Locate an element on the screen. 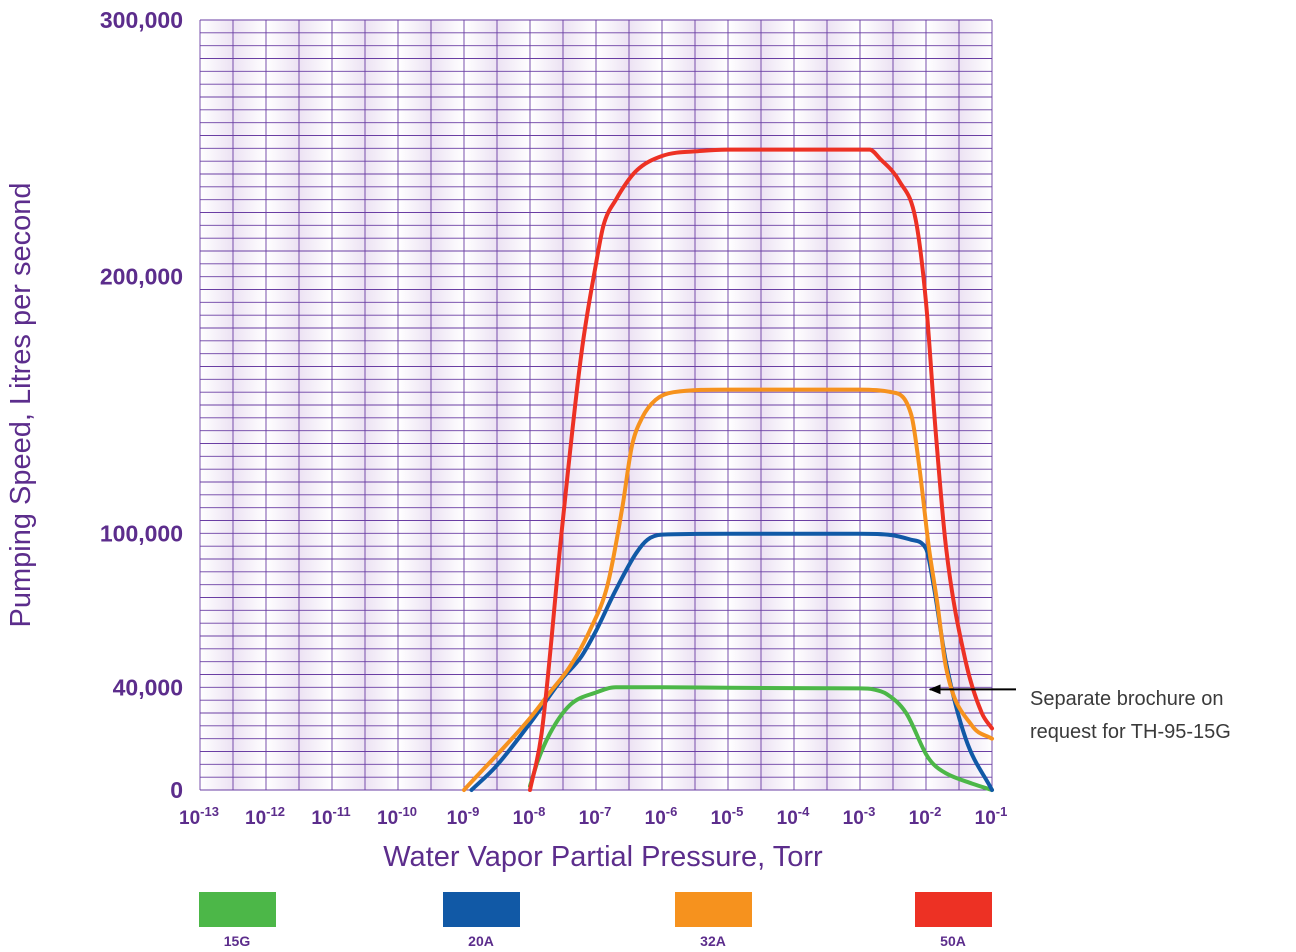 Image resolution: width=1296 pixels, height=952 pixels. y-axis-title: Pumping Speed, Litres per second is located at coordinates (21, 405).